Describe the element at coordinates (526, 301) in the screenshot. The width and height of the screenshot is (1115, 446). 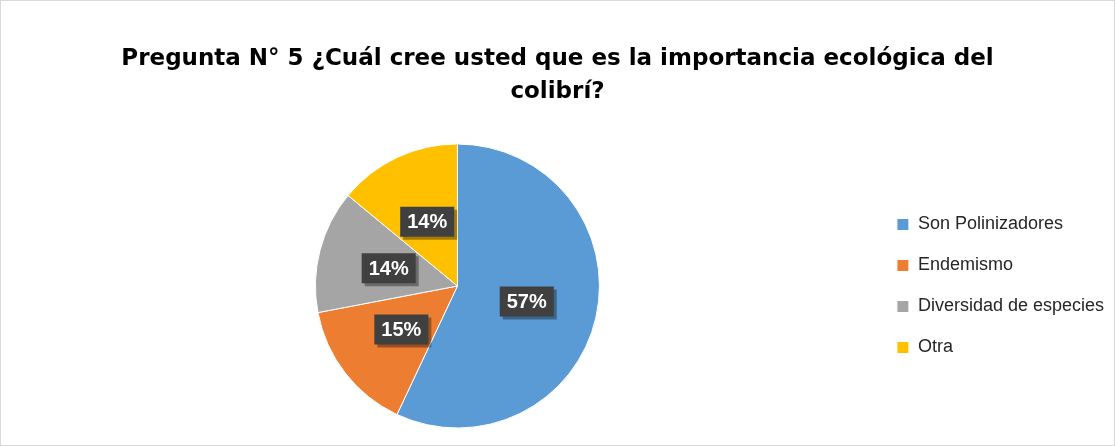
I see `data-label: 57%` at that location.